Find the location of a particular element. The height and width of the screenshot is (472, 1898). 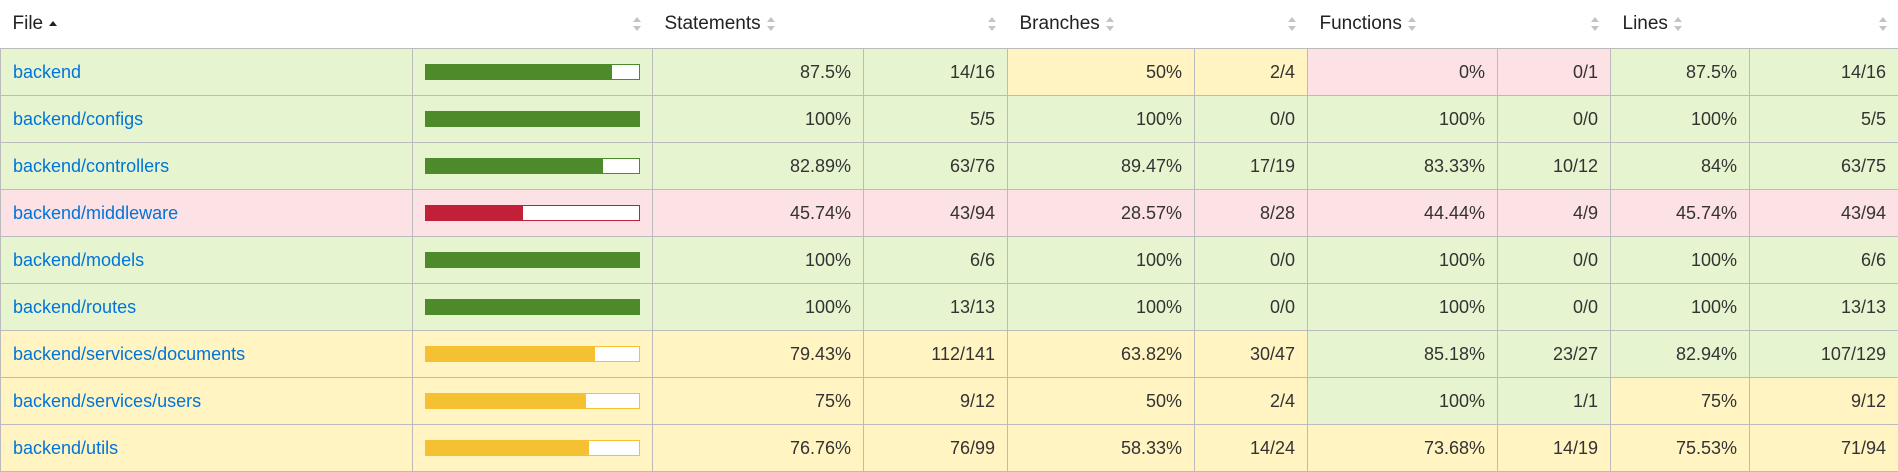

statements-percent: 79.43% is located at coordinates (758, 354).